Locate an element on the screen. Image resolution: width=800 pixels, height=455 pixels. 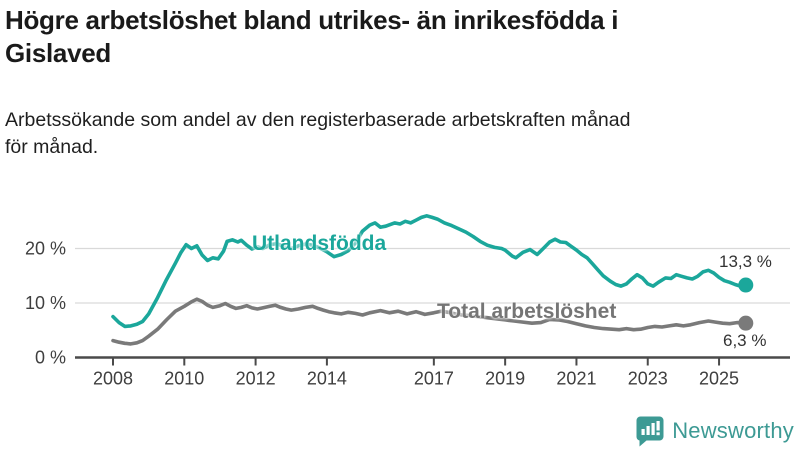
chart-title-line2: Gislaved is located at coordinates (58, 53).